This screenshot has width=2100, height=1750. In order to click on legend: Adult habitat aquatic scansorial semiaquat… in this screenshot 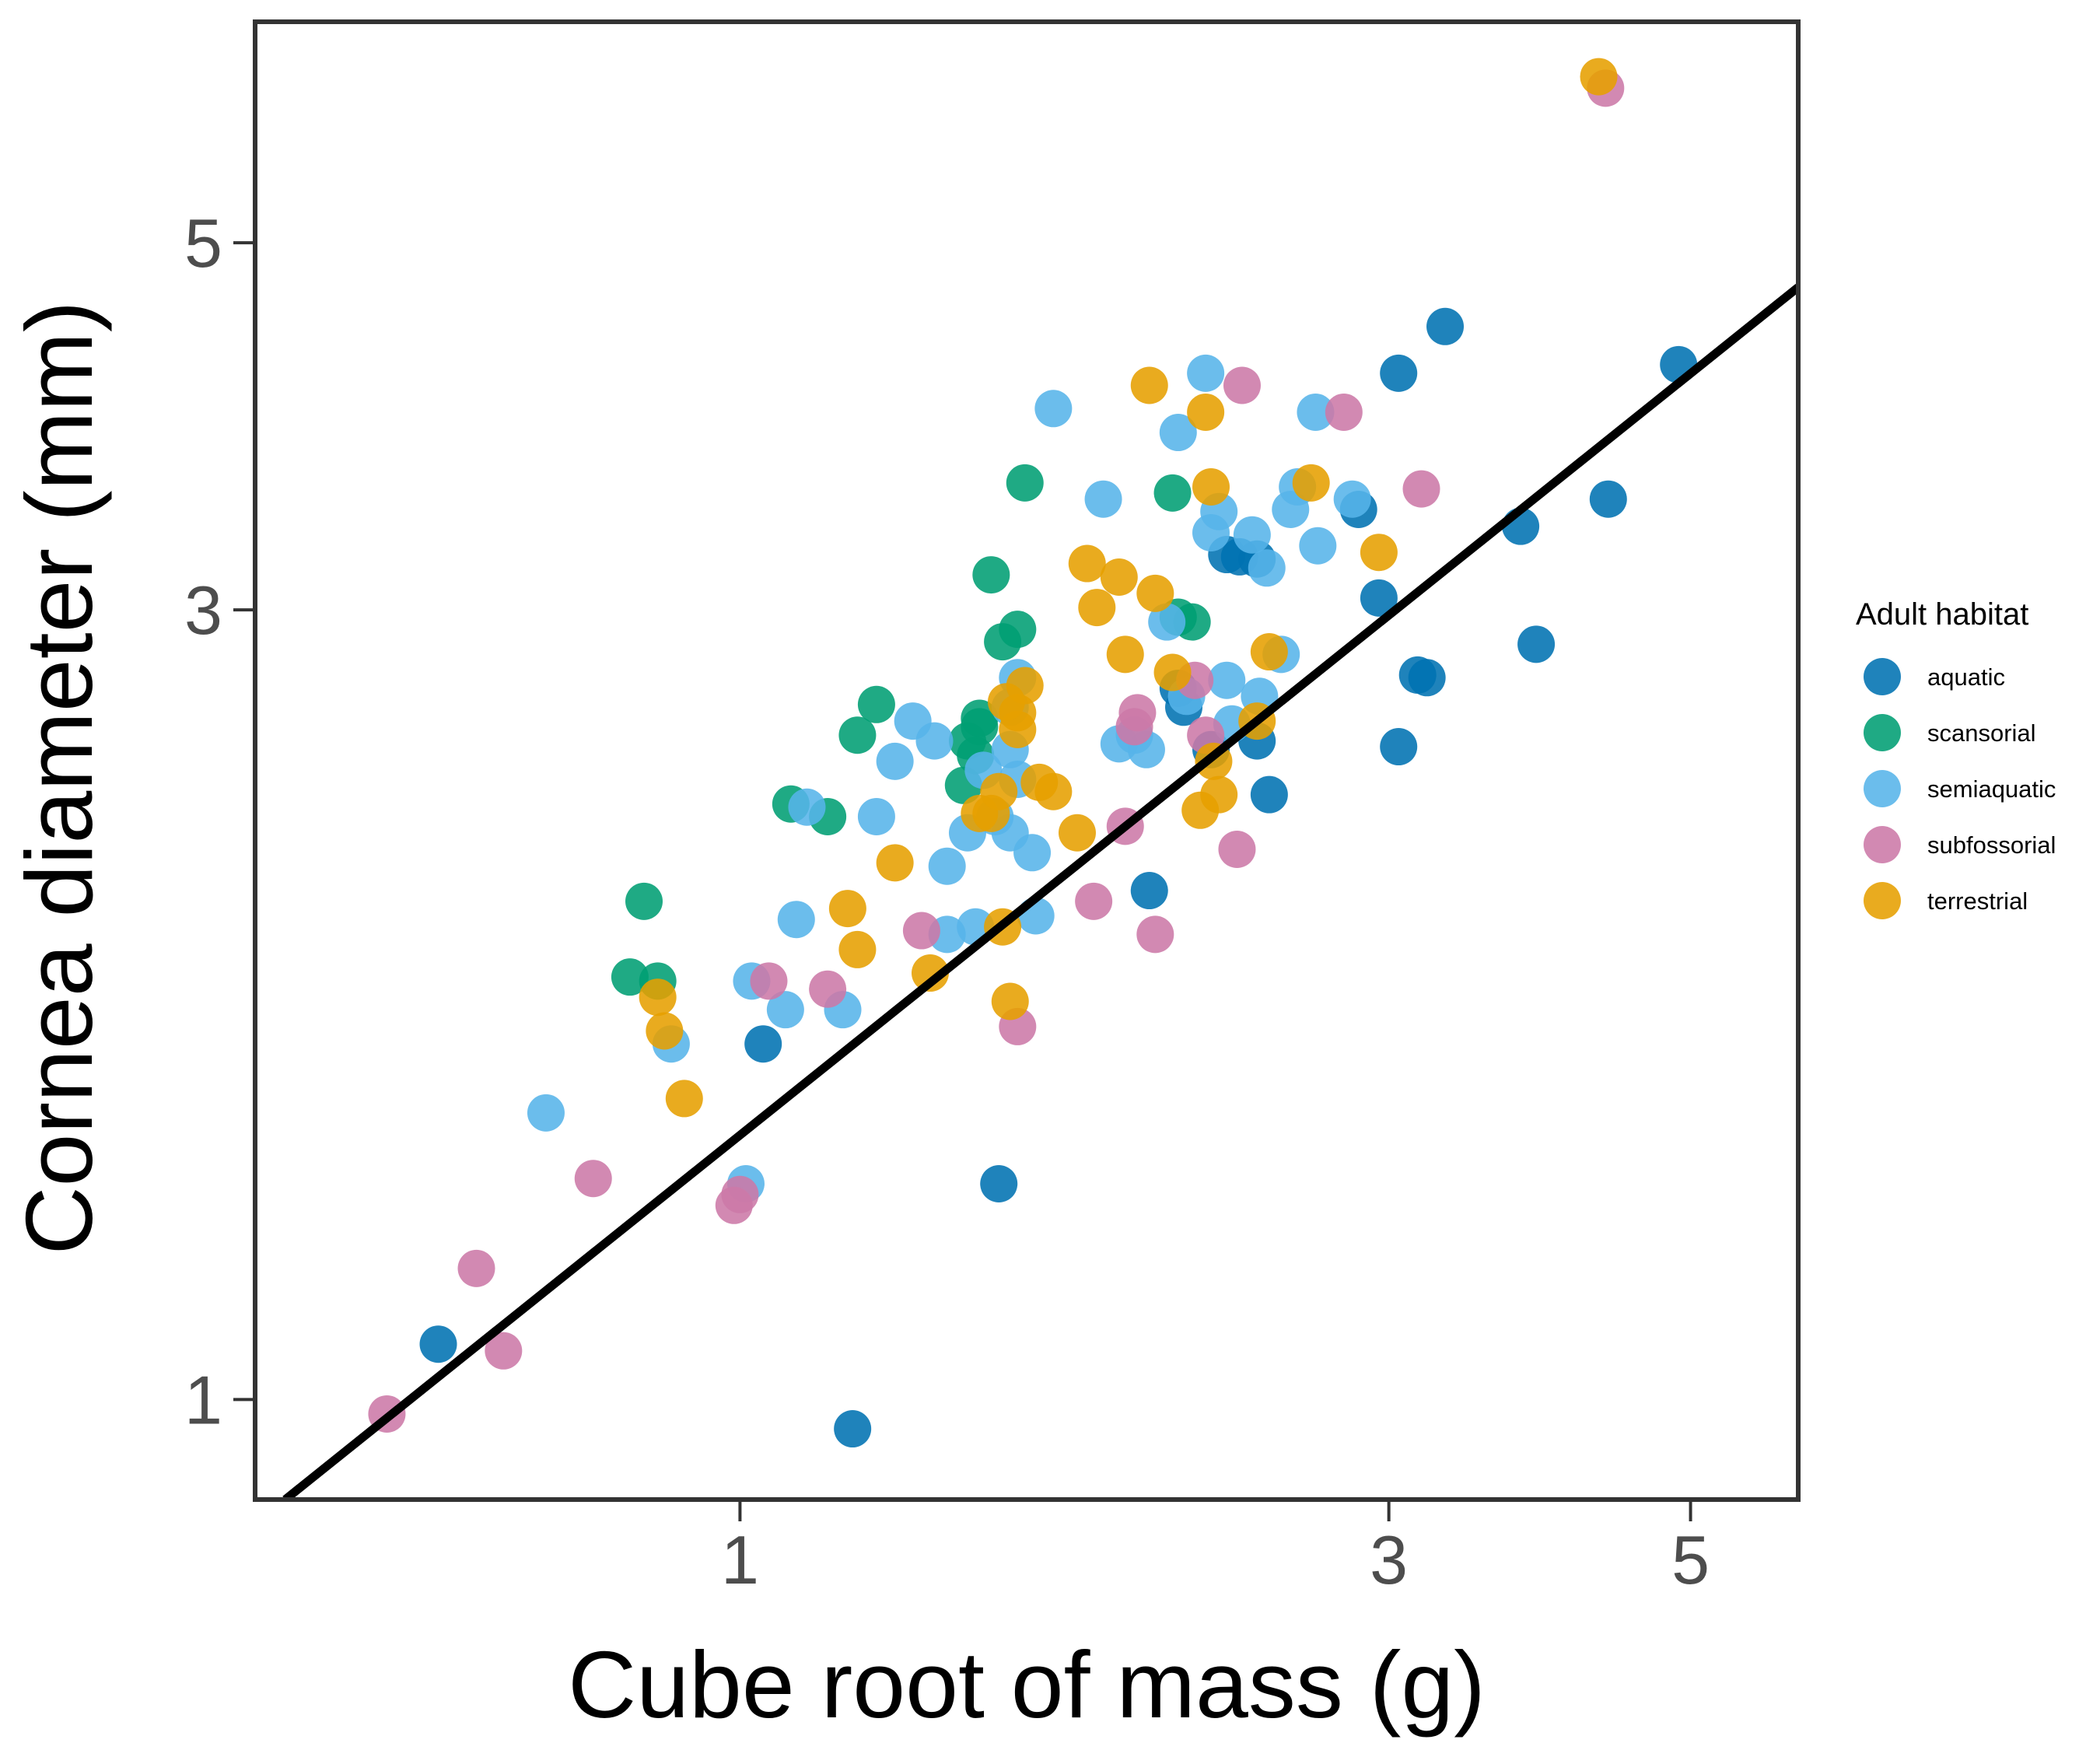, I will do `click(1956, 758)`.